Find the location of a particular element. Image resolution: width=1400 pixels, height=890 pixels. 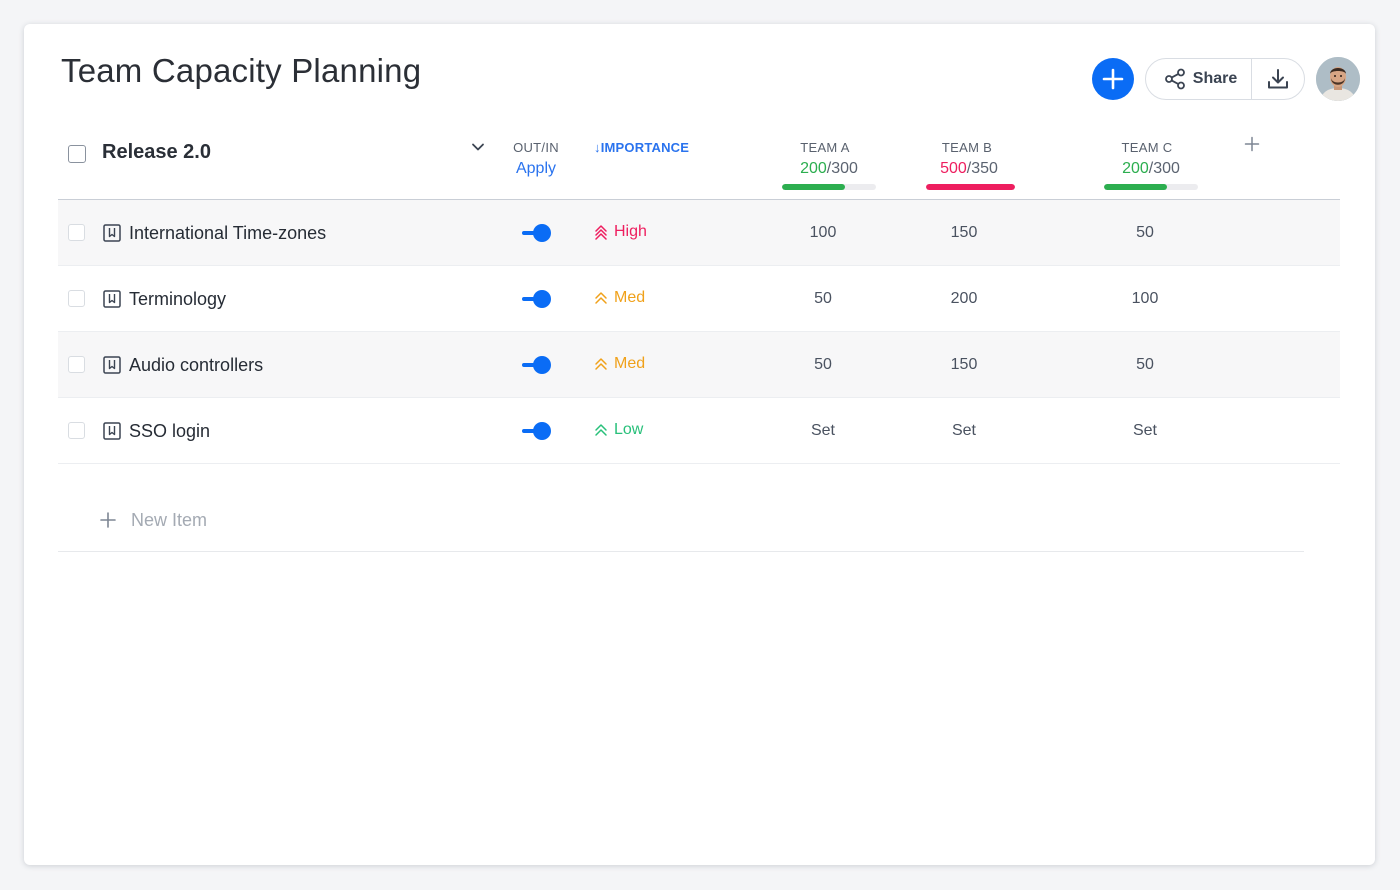

item-name: Audio controllers is located at coordinates (196, 365).